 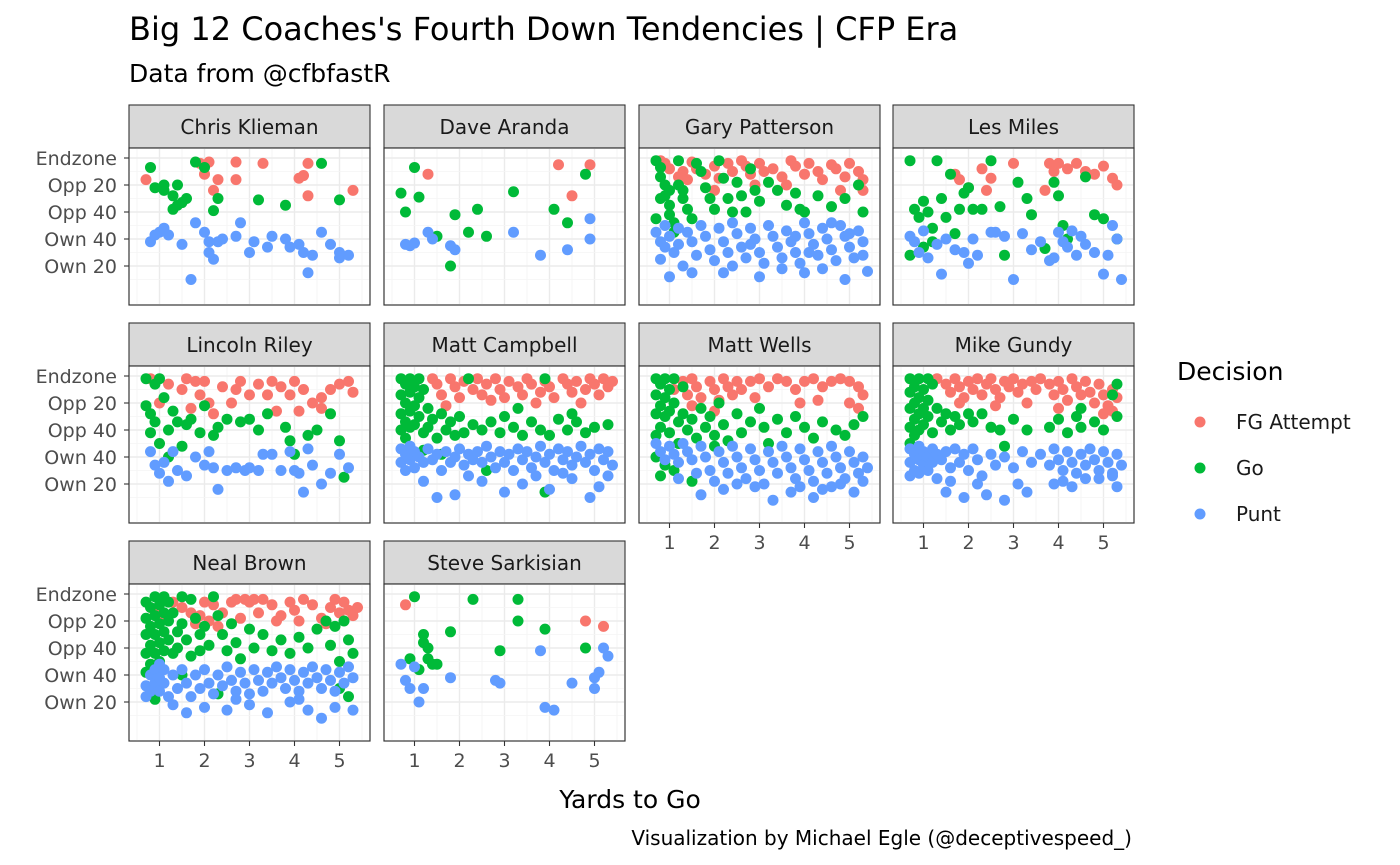 What do you see at coordinates (1015, 220) in the screenshot?
I see `points` at bounding box center [1015, 220].